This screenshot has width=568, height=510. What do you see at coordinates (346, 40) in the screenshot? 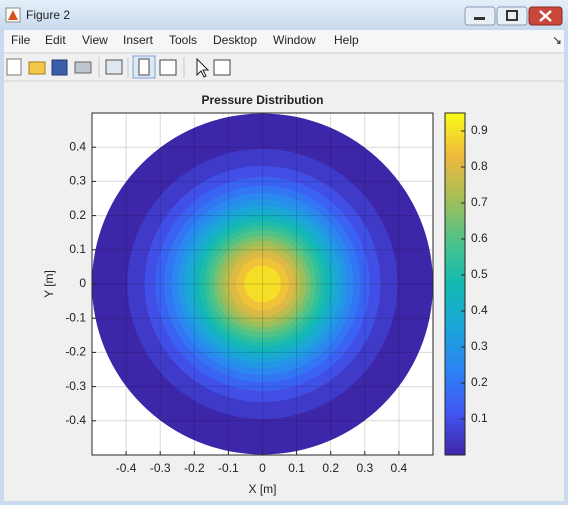
I see `menu-item: Help` at bounding box center [346, 40].